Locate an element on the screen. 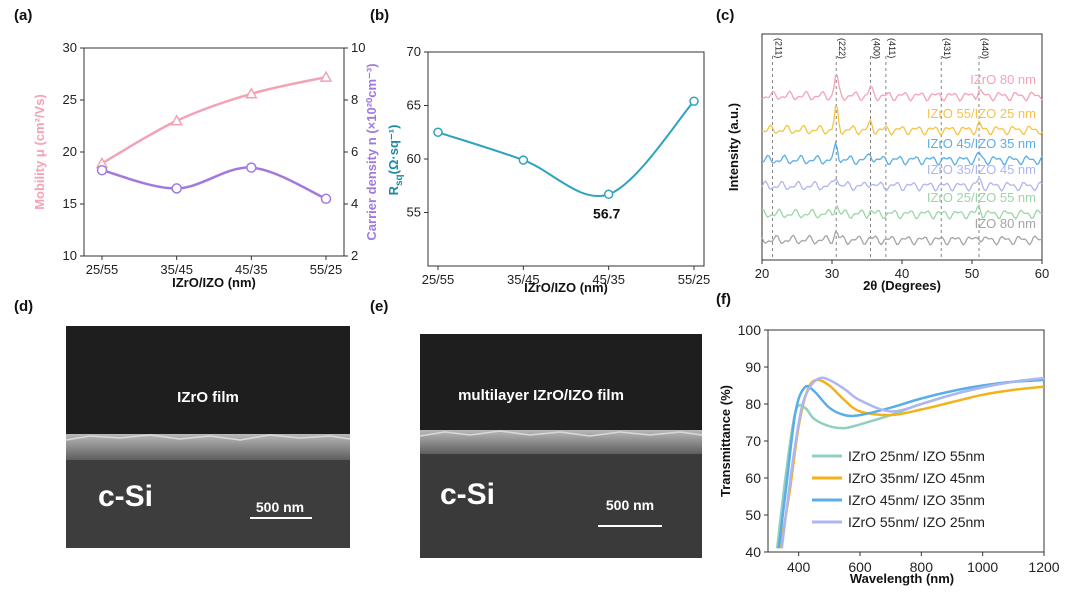  c-reference-label: (222) is located at coordinates (842, 48).